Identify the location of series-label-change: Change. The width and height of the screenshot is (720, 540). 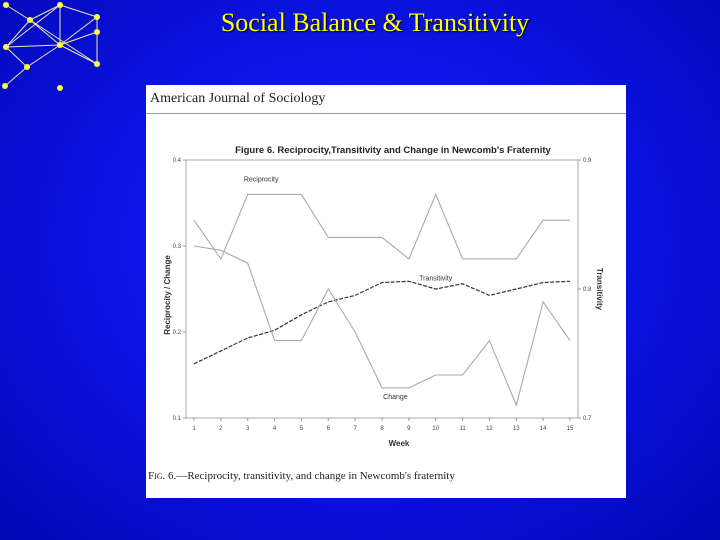
(395, 397).